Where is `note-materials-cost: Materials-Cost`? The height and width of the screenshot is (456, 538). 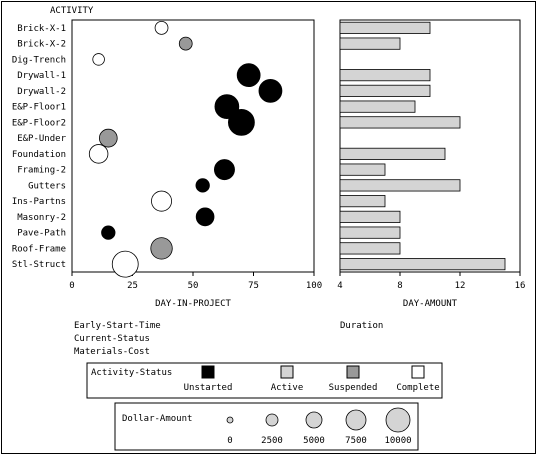
note-materials-cost: Materials-Cost is located at coordinates (112, 352).